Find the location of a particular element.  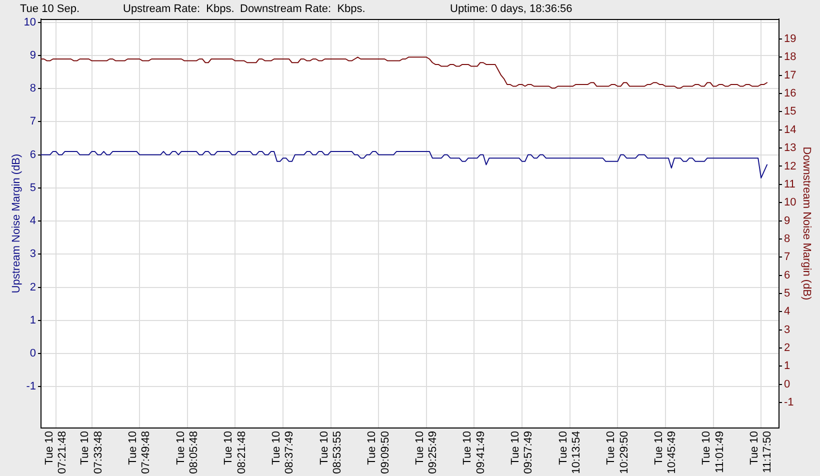

x-tick-label: Tue 10 08:21:48 is located at coordinates (235, 452).